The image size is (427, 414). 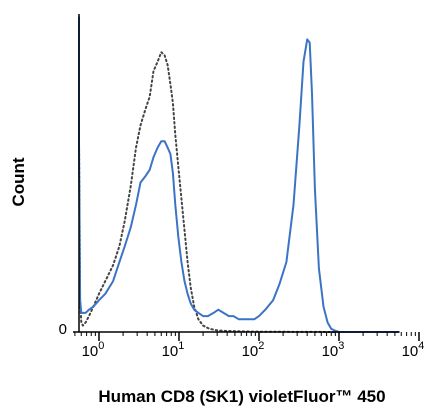 What do you see at coordinates (18, 181) in the screenshot?
I see `y-axis-title: Count` at bounding box center [18, 181].